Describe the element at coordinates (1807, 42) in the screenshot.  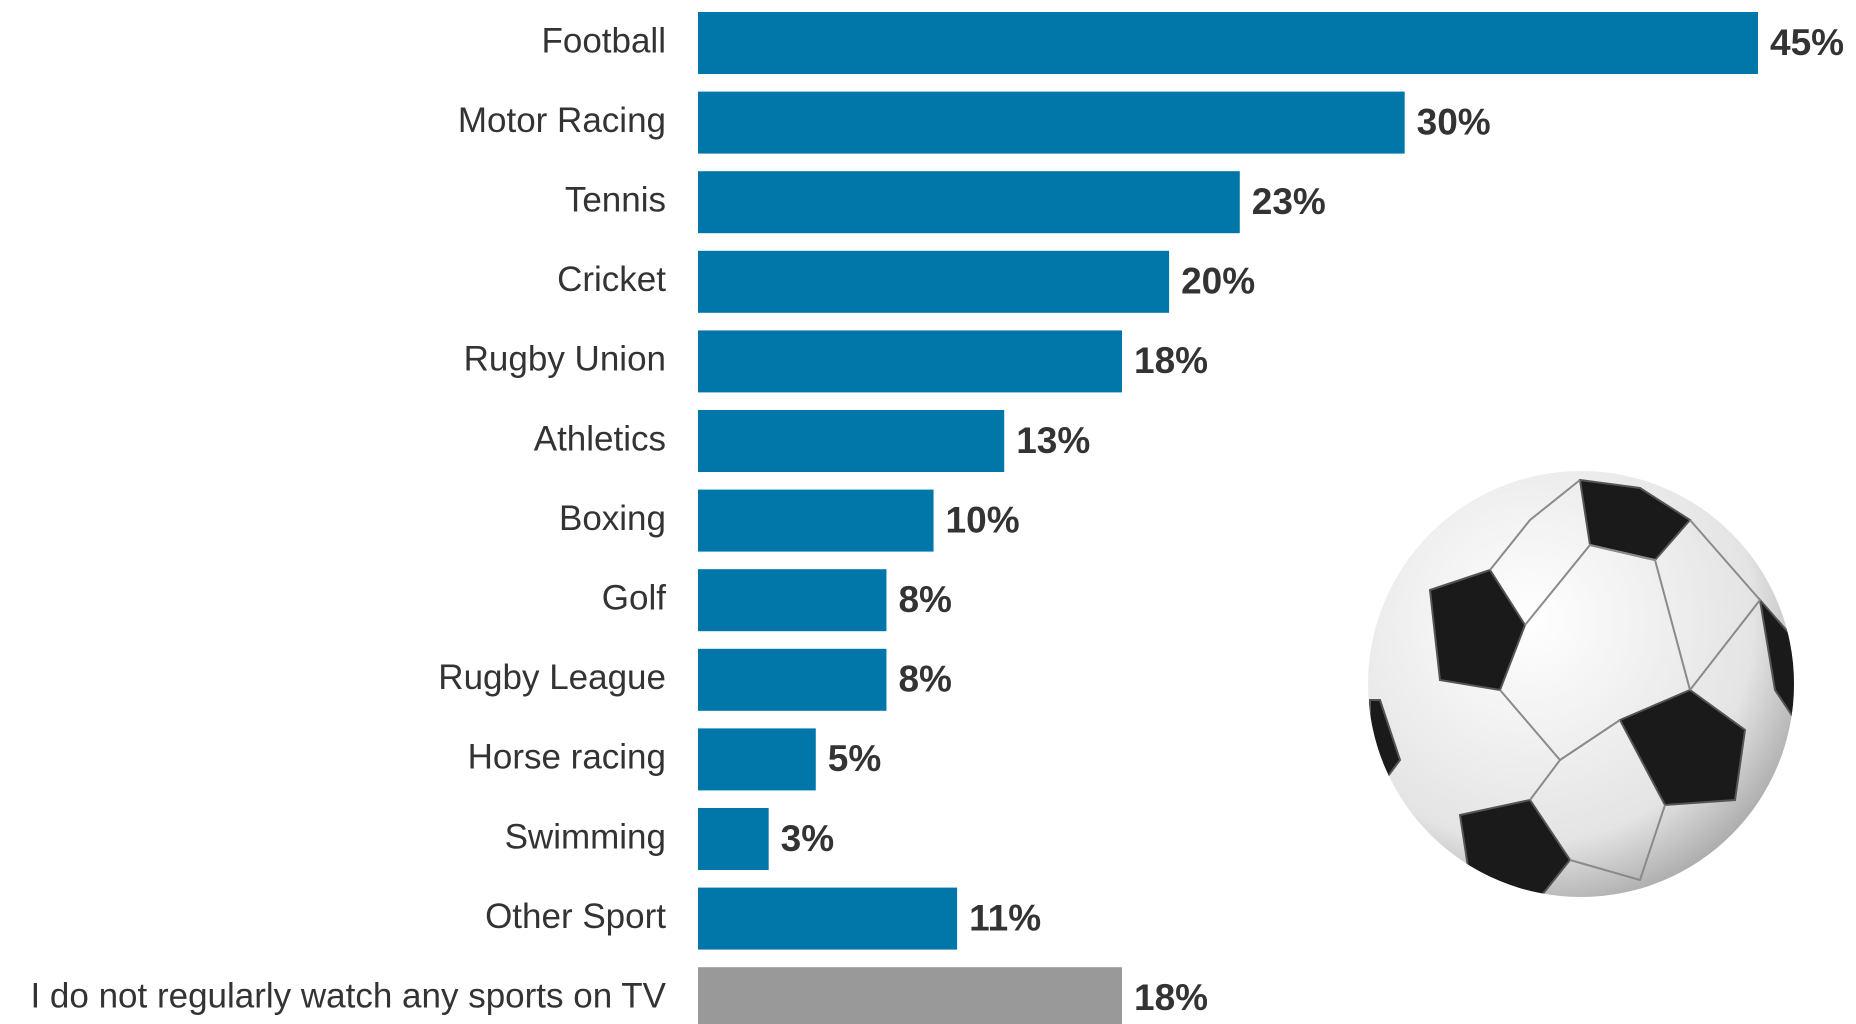
I see `value-label: 45%` at that location.